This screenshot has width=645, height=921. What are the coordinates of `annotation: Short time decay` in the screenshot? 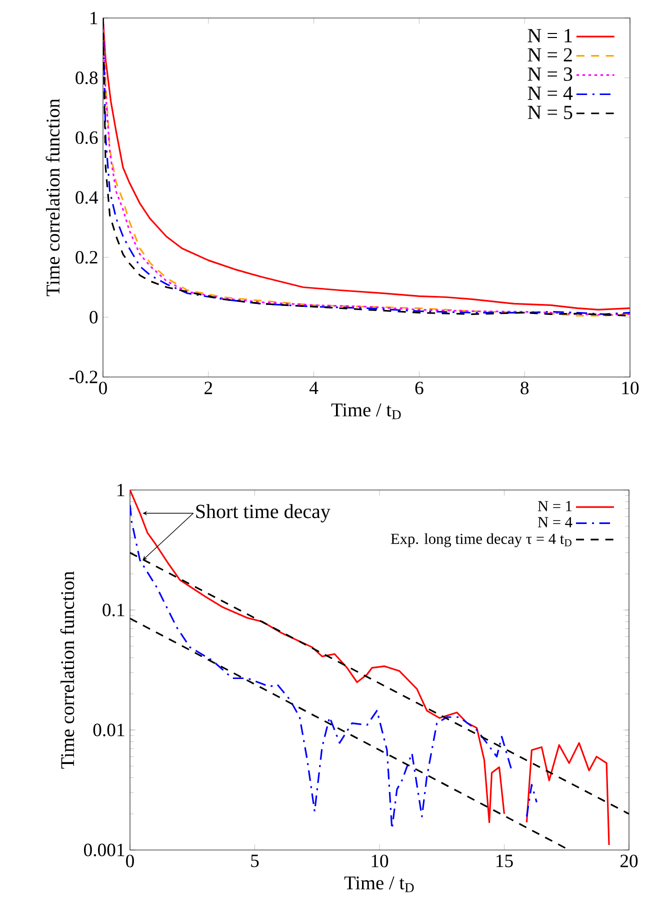 It's located at (263, 513).